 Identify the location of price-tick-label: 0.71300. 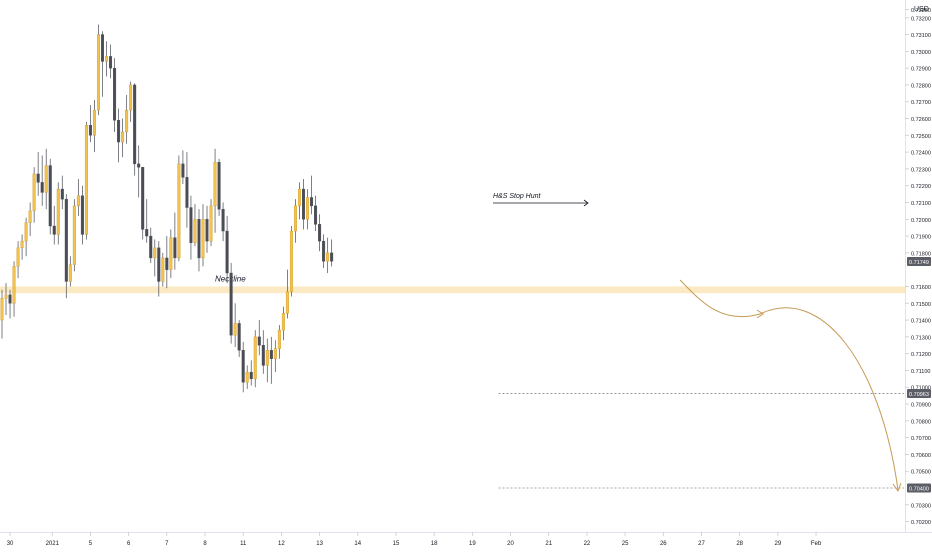
(921, 338).